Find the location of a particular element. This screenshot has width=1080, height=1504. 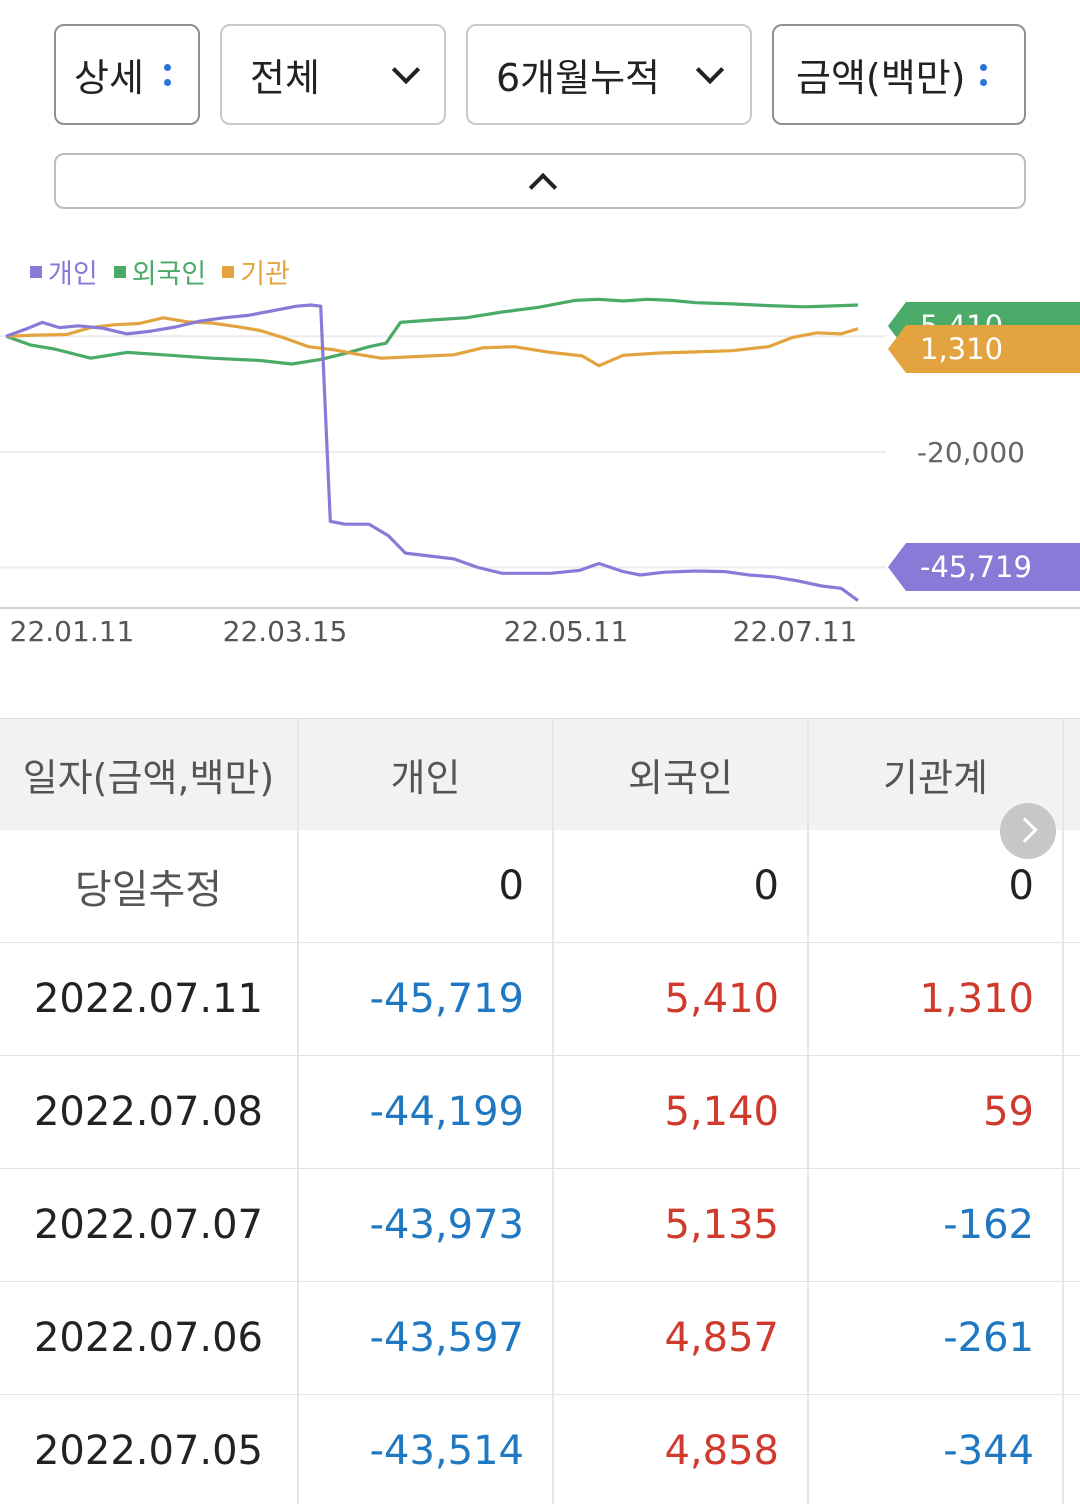

scroll-right-button is located at coordinates (1028, 831).